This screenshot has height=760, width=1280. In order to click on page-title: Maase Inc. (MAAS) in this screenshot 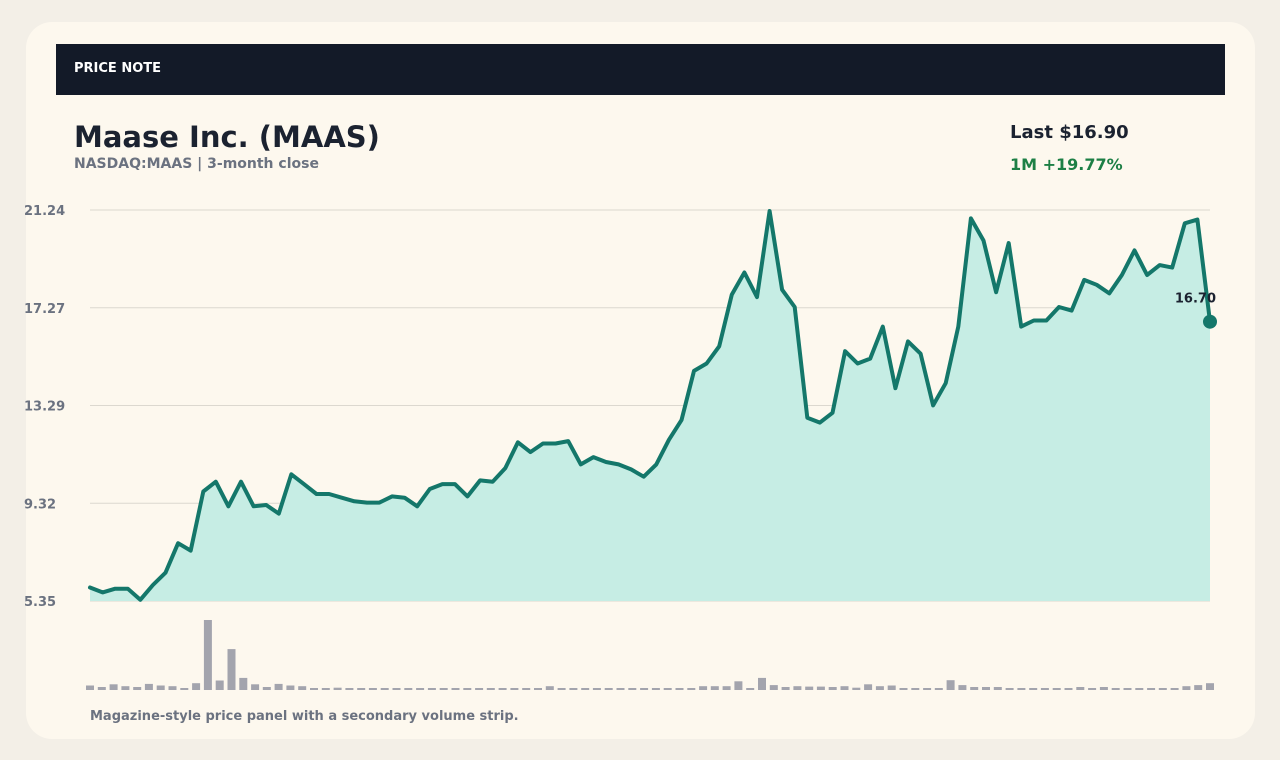, I will do `click(227, 137)`.